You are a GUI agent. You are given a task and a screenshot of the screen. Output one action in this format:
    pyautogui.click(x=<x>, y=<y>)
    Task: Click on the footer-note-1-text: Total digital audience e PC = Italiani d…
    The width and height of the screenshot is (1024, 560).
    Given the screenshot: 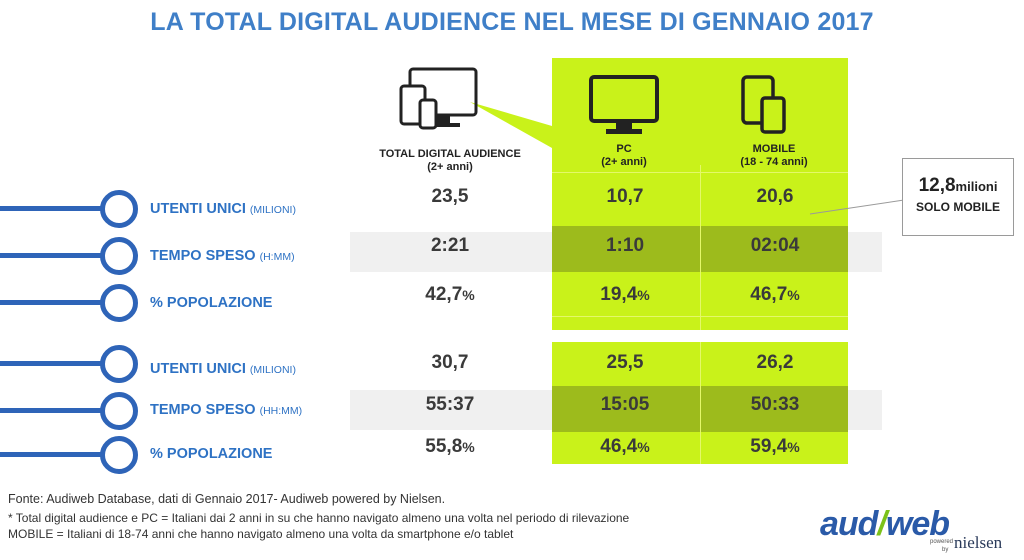 What is the action you would take?
    pyautogui.click(x=322, y=518)
    